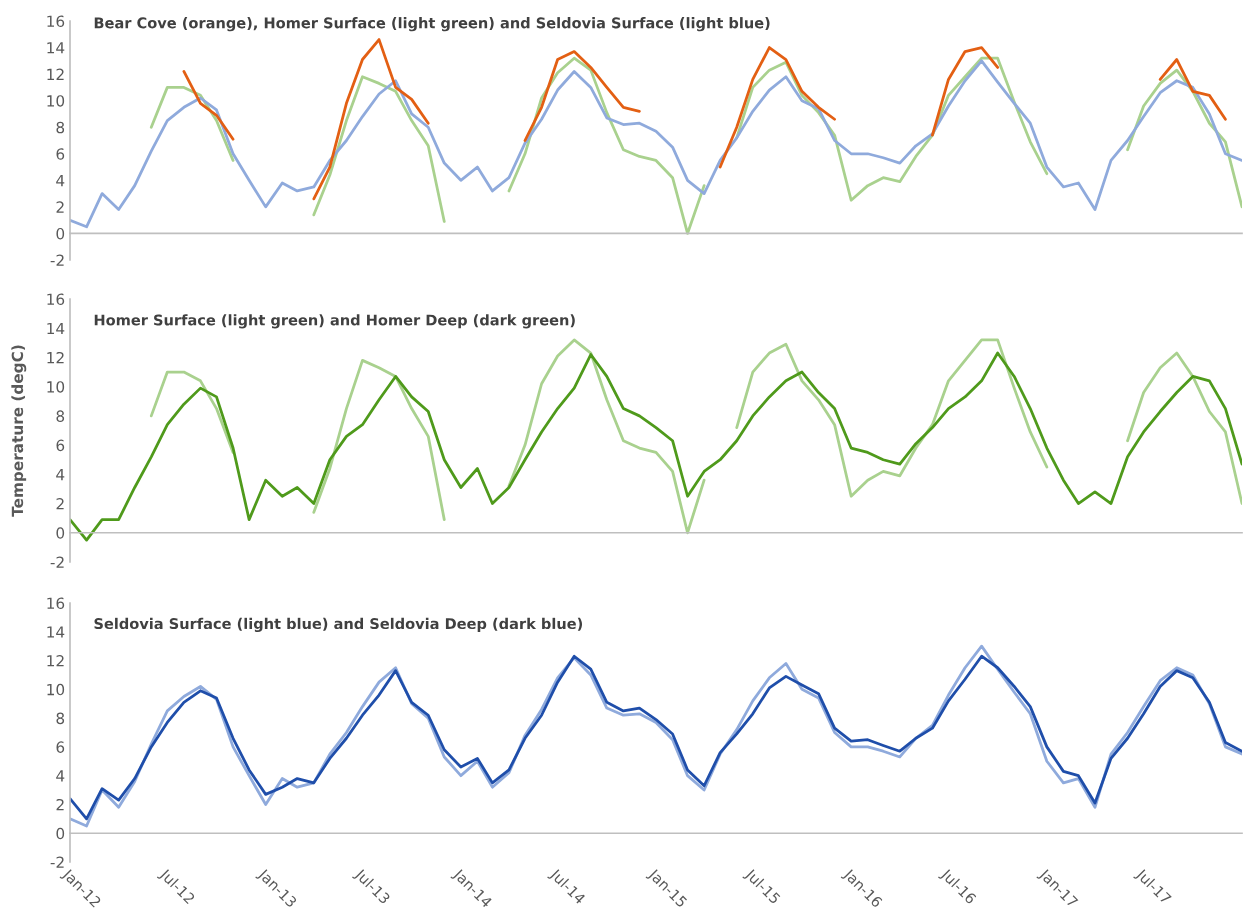  I want to click on chart-title: Bear Cove (orange), Homer Surface (light green) and Seldovia Surface (light blue), so click(432, 24).